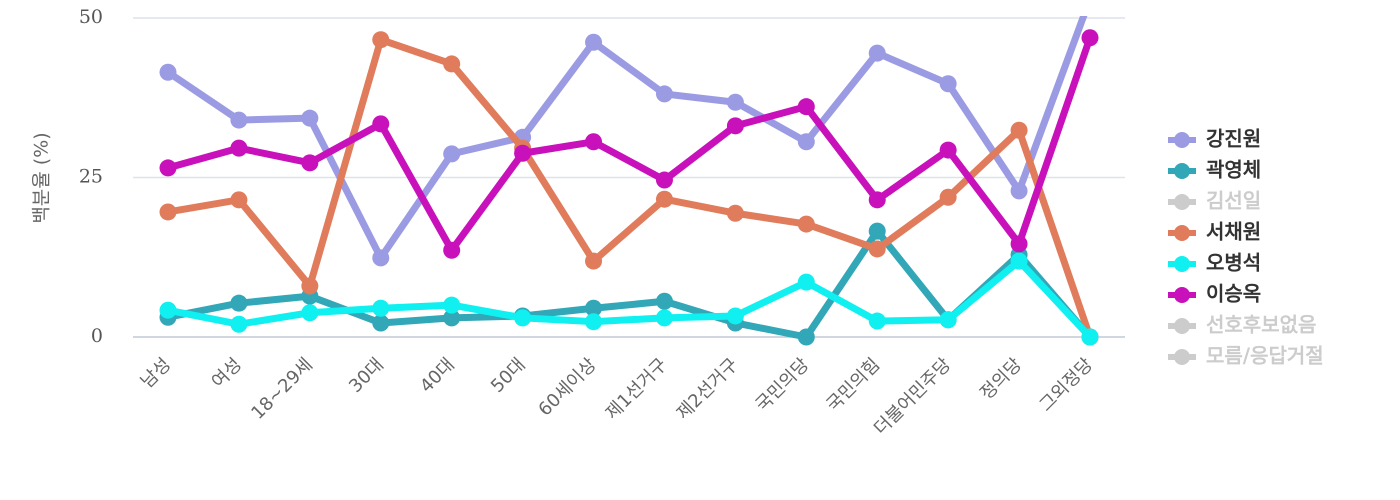 This screenshot has width=1400, height=500. I want to click on legend-item: 서채원, so click(1214, 232).